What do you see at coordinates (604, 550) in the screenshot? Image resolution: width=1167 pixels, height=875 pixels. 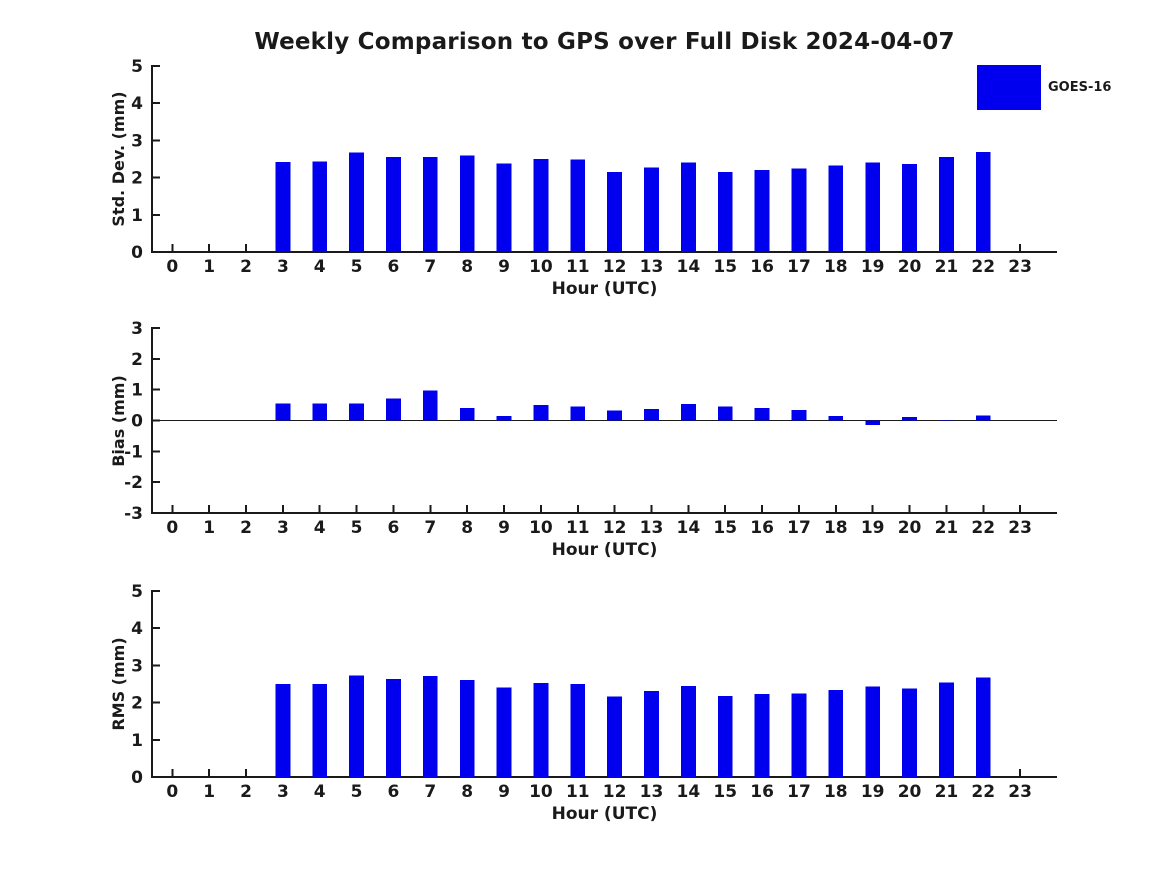 I see `xlabel-bias: Hour (UTC)` at bounding box center [604, 550].